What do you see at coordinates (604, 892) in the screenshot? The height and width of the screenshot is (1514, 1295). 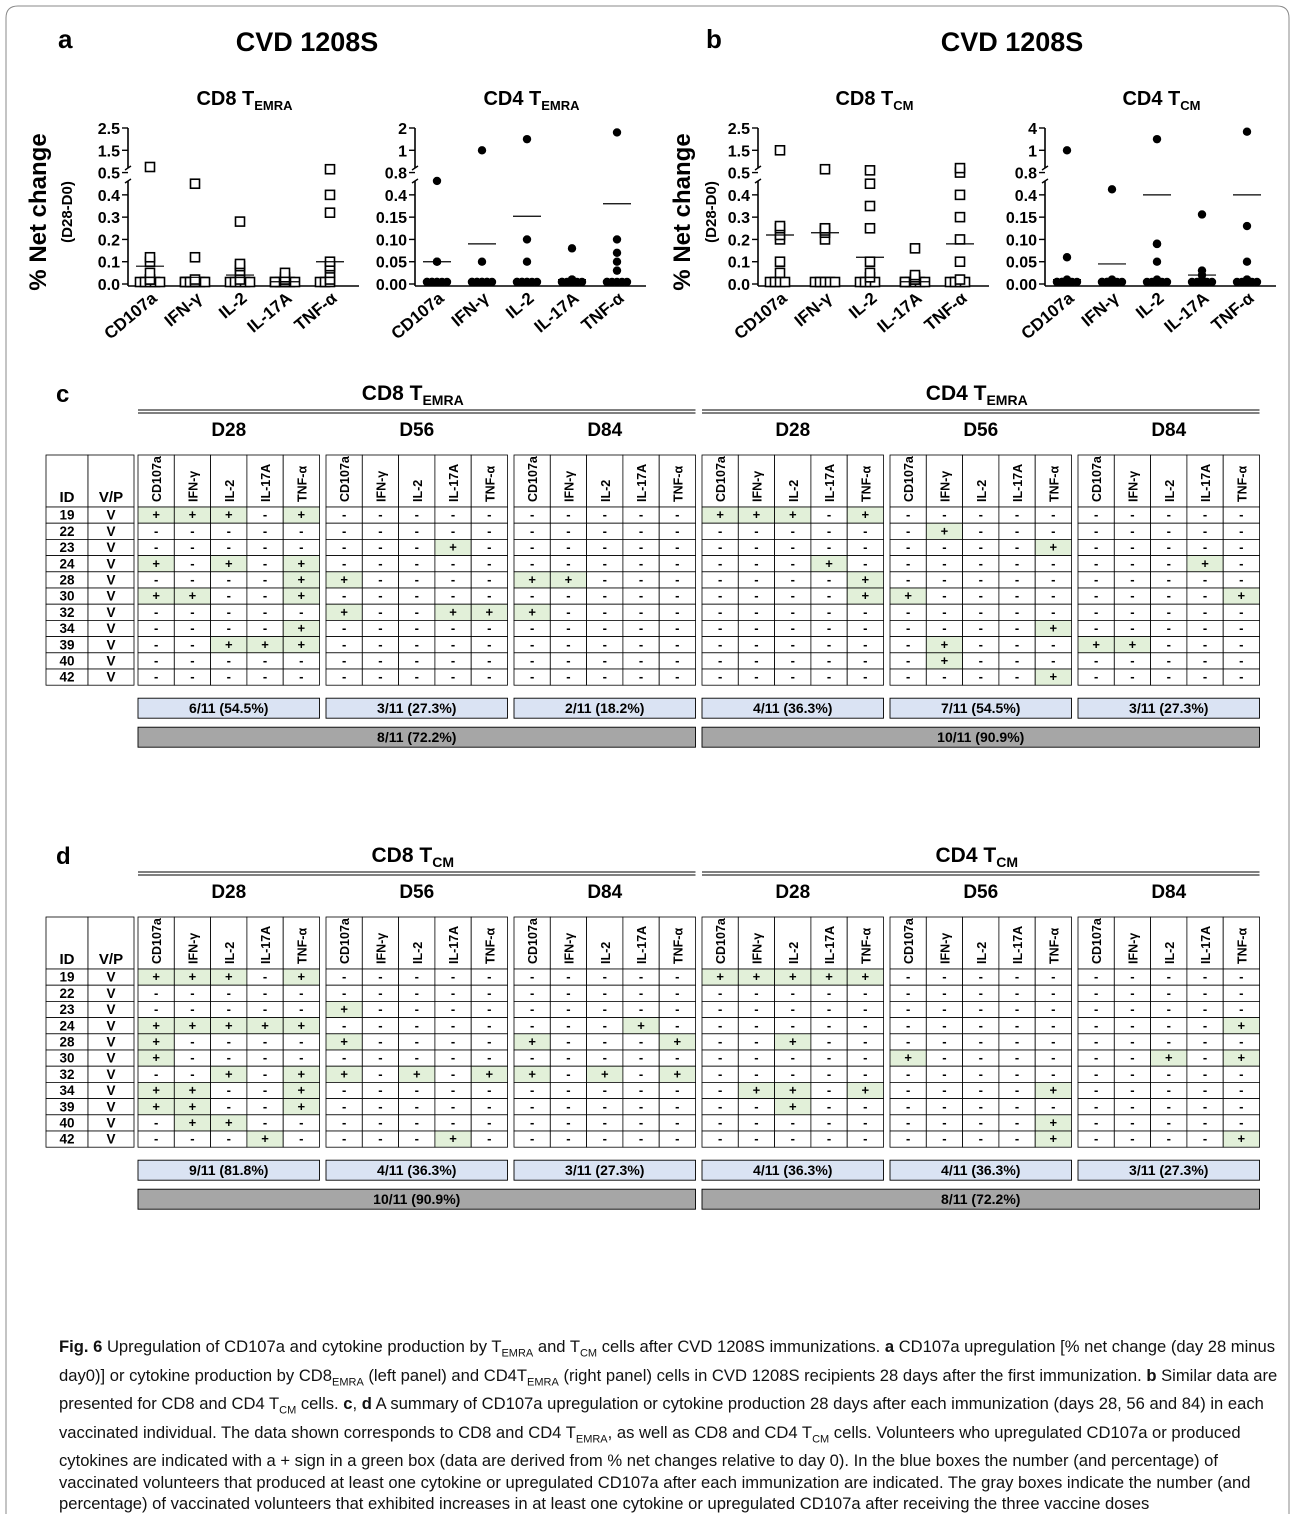 I see `day-label: D84` at bounding box center [604, 892].